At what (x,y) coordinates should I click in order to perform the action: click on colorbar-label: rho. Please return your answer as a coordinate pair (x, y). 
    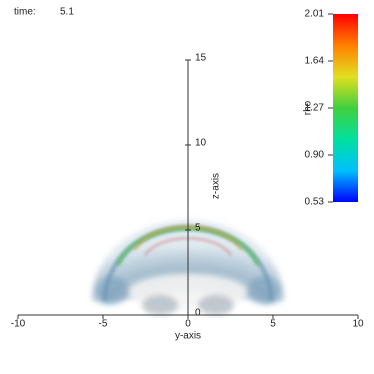
    Looking at the image, I should click on (308, 107).